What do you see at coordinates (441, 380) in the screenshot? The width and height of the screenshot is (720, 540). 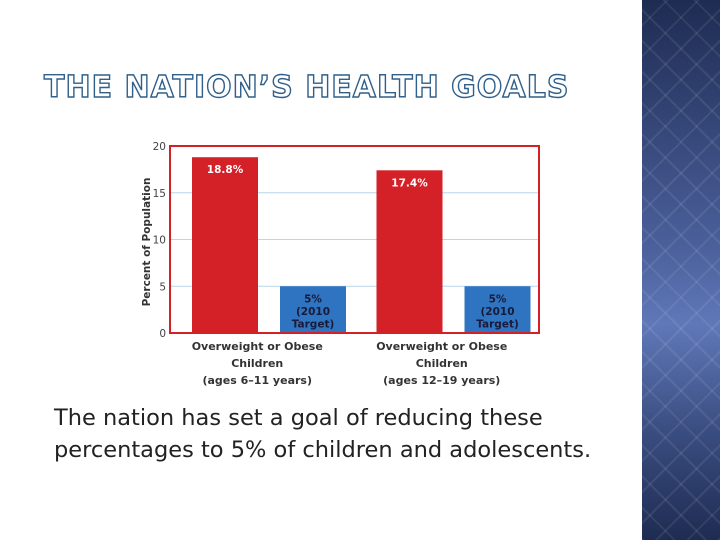 I see `category-label: (ages 12–19 years)` at bounding box center [441, 380].